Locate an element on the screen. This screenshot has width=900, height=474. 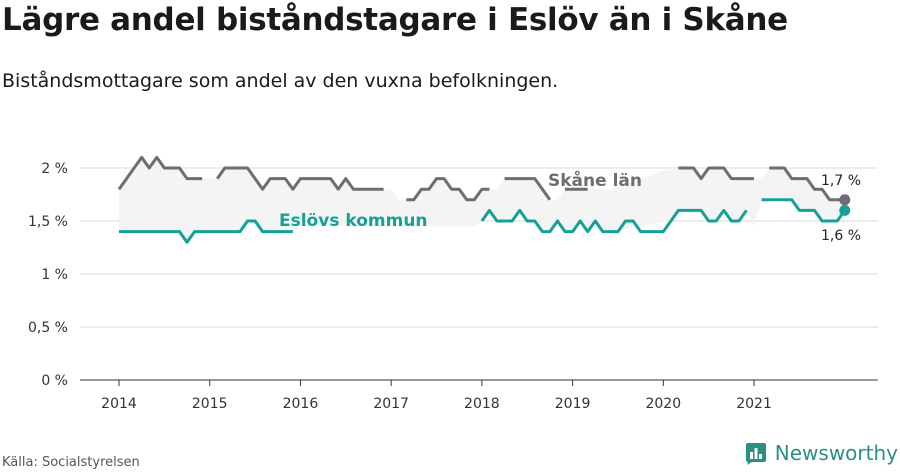
end-label-skane: 1,7 % is located at coordinates (841, 181).